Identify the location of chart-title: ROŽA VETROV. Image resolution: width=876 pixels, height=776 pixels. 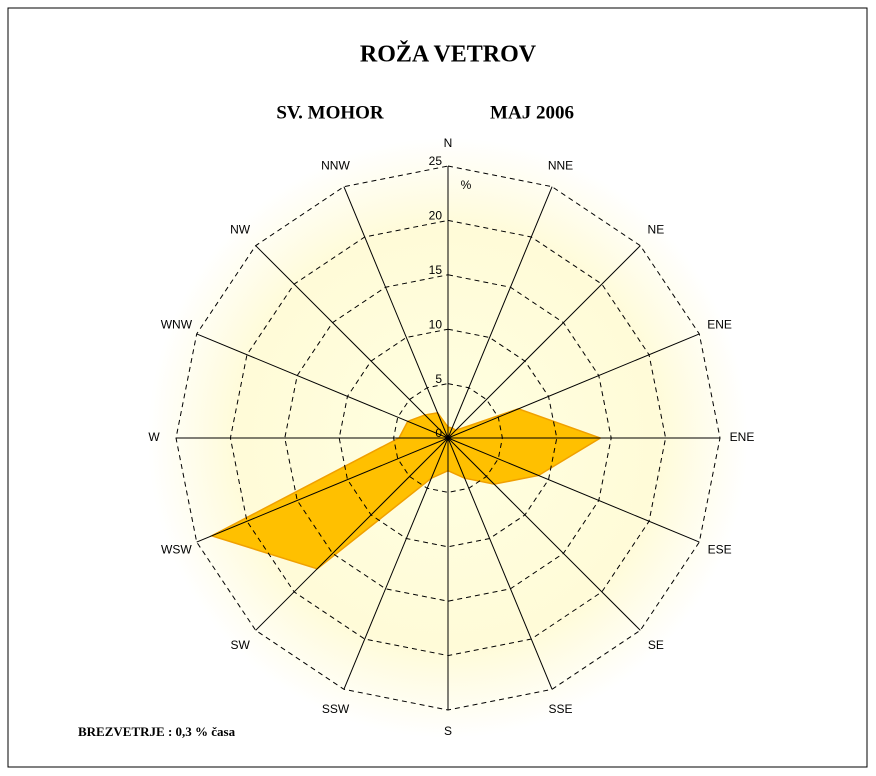
(448, 54).